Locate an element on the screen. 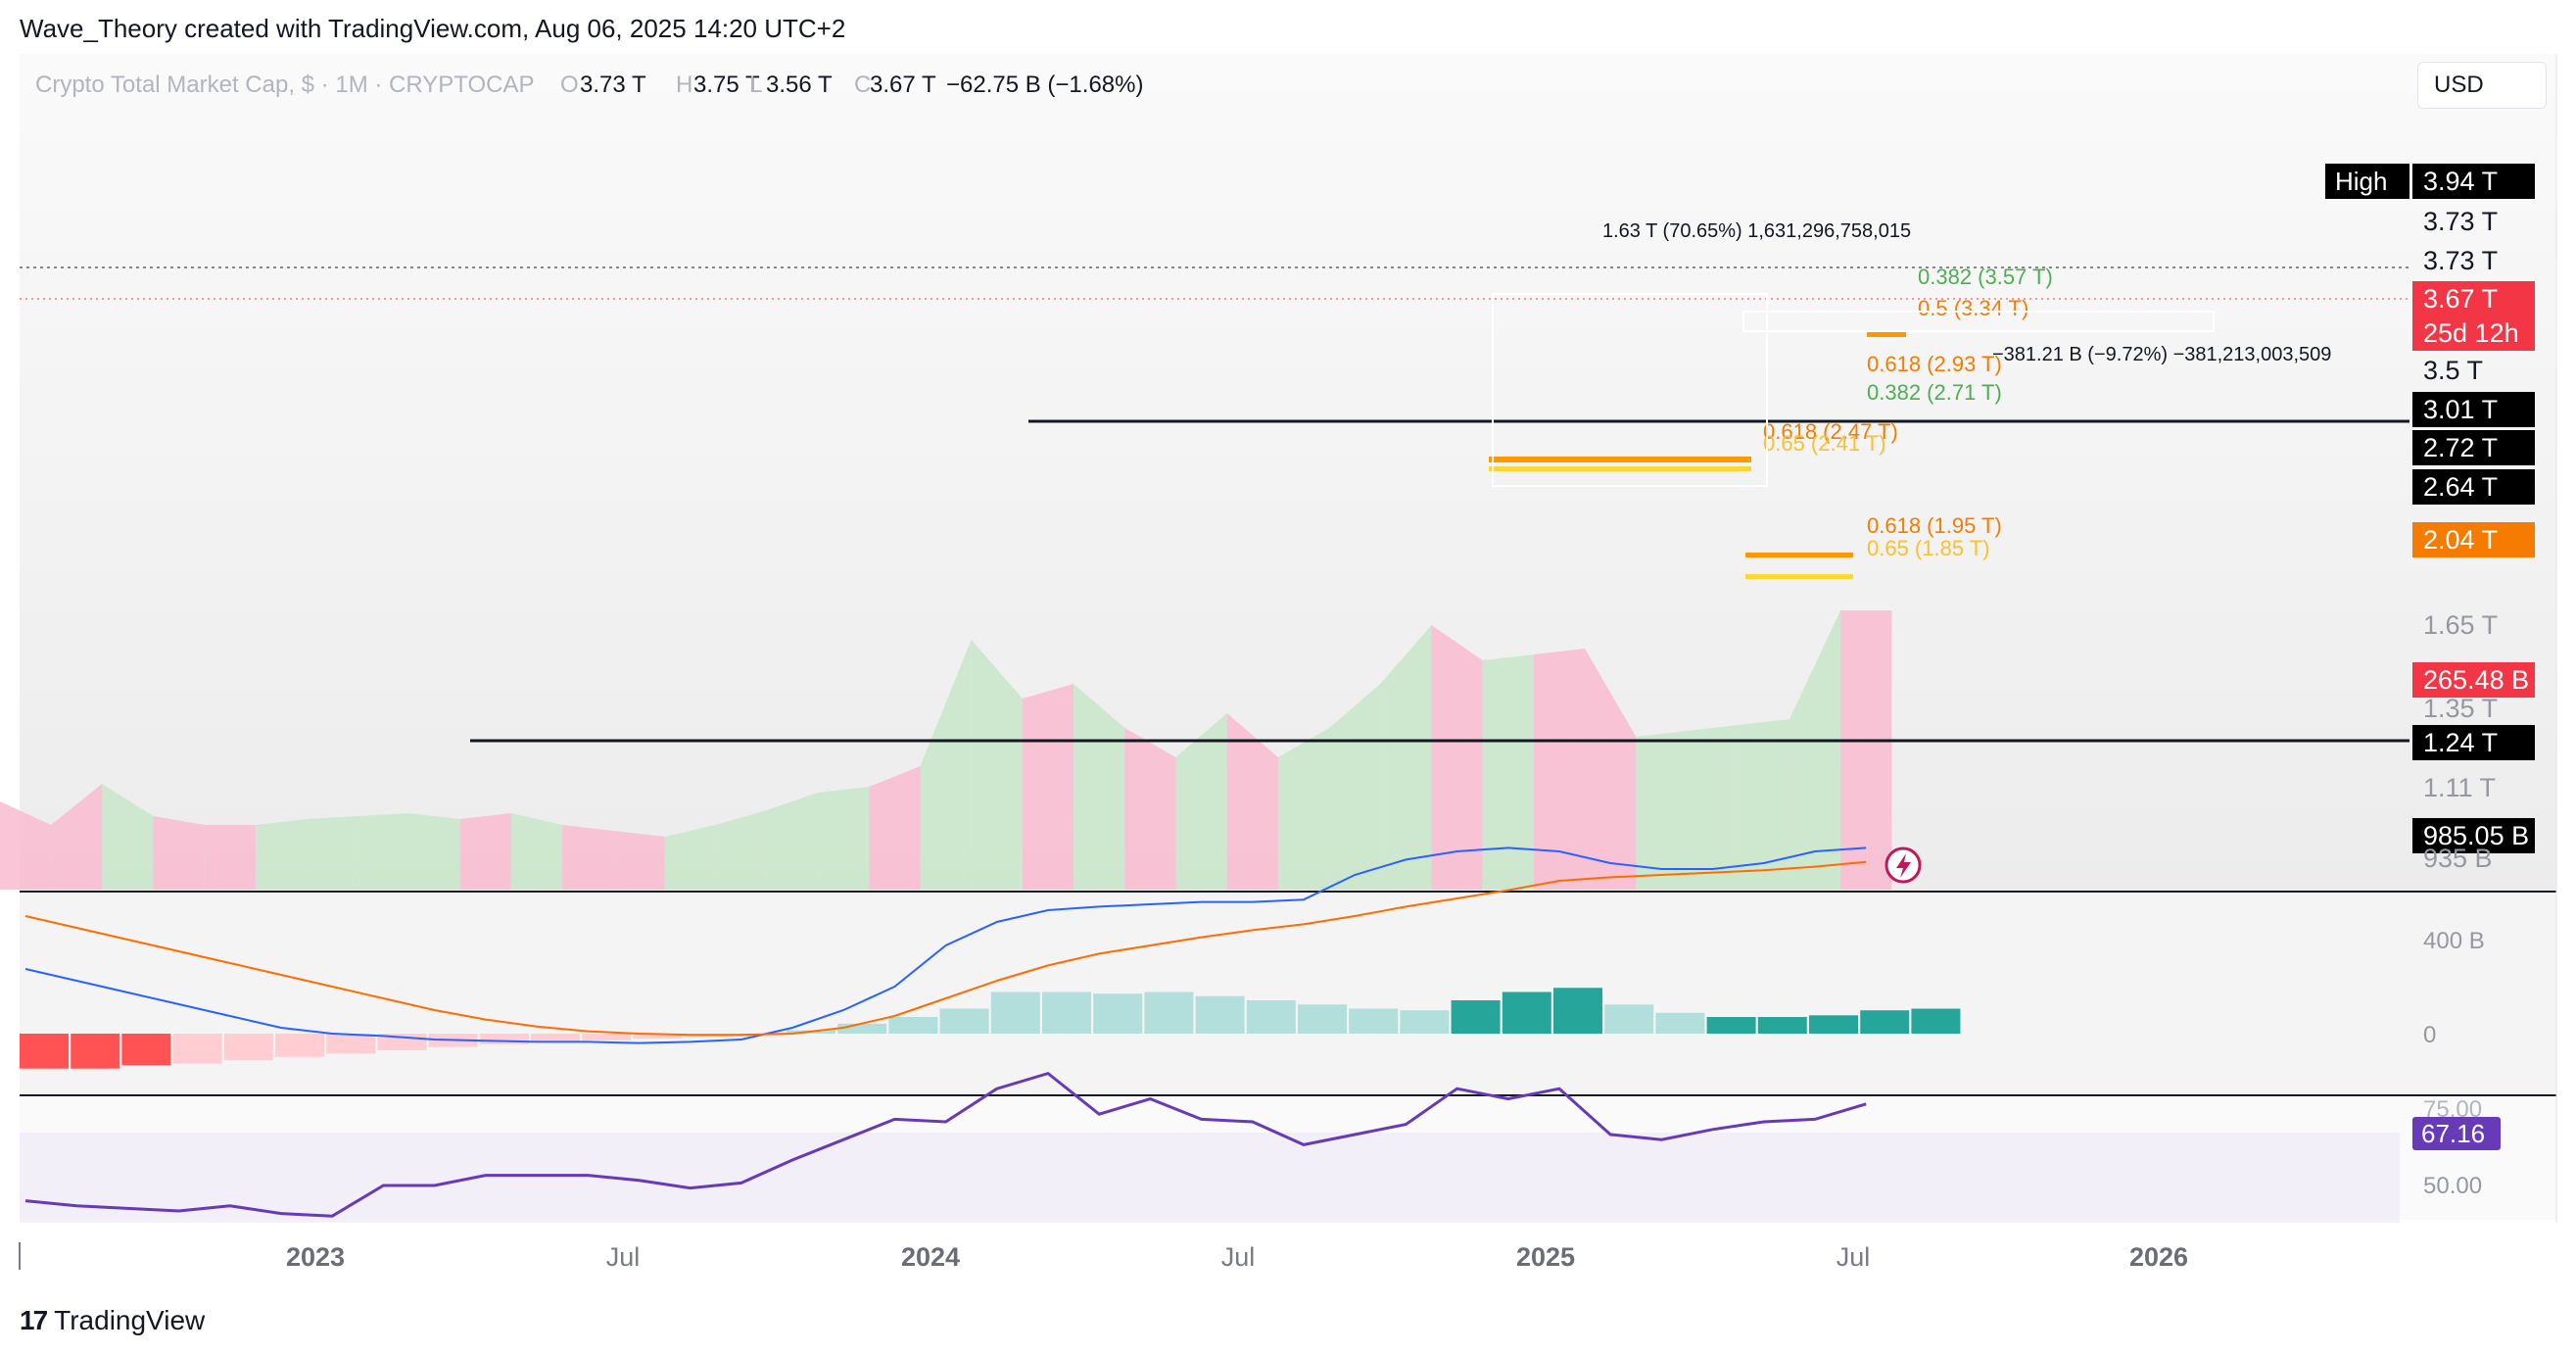 The width and height of the screenshot is (2576, 1354). fib-label: 0.618 (2.47 T) is located at coordinates (1830, 431).